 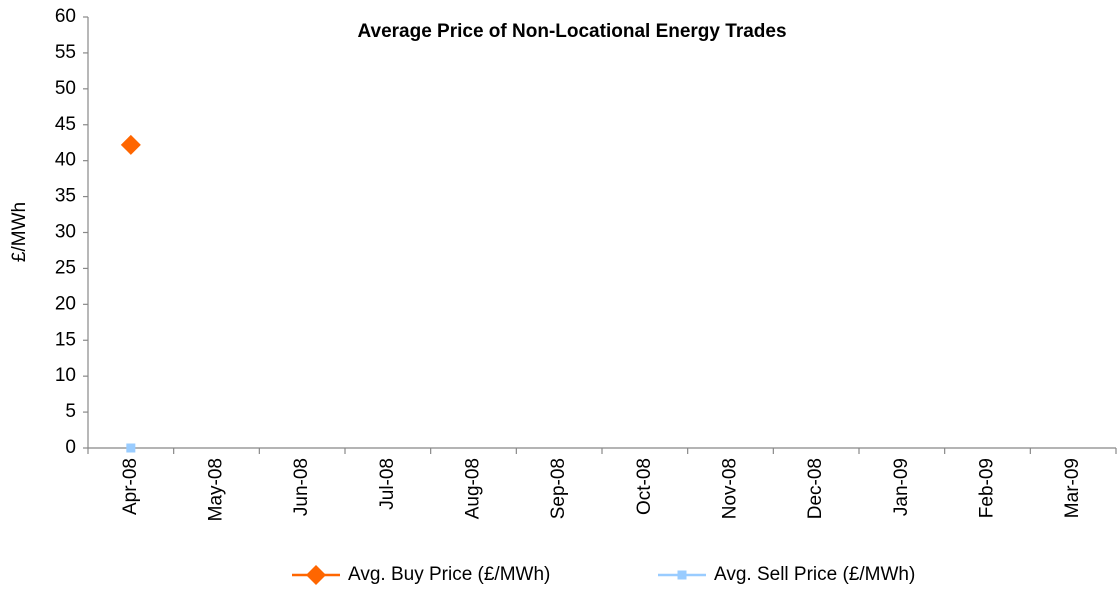 I want to click on x-tick-label: Aug-08, so click(x=473, y=488).